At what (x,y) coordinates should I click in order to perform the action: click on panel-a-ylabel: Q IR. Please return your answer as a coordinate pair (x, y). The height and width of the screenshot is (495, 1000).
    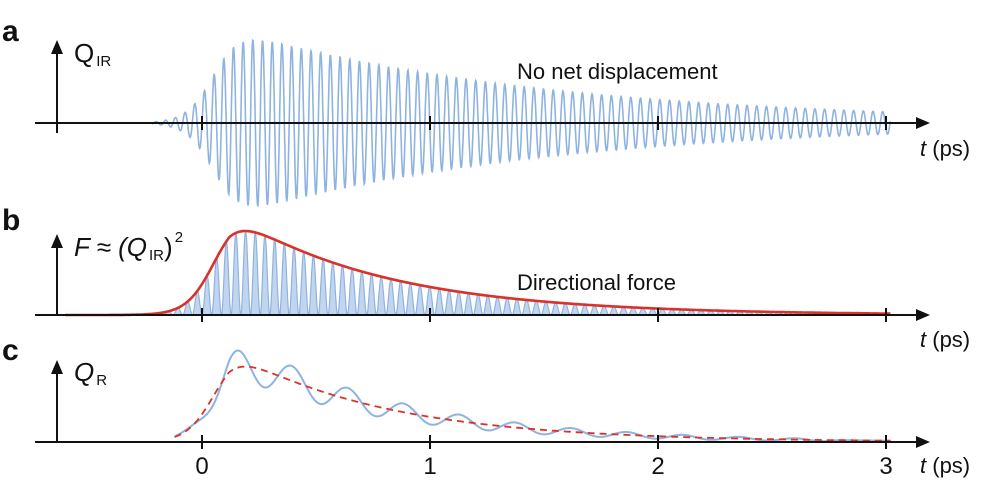
    Looking at the image, I should click on (92, 54).